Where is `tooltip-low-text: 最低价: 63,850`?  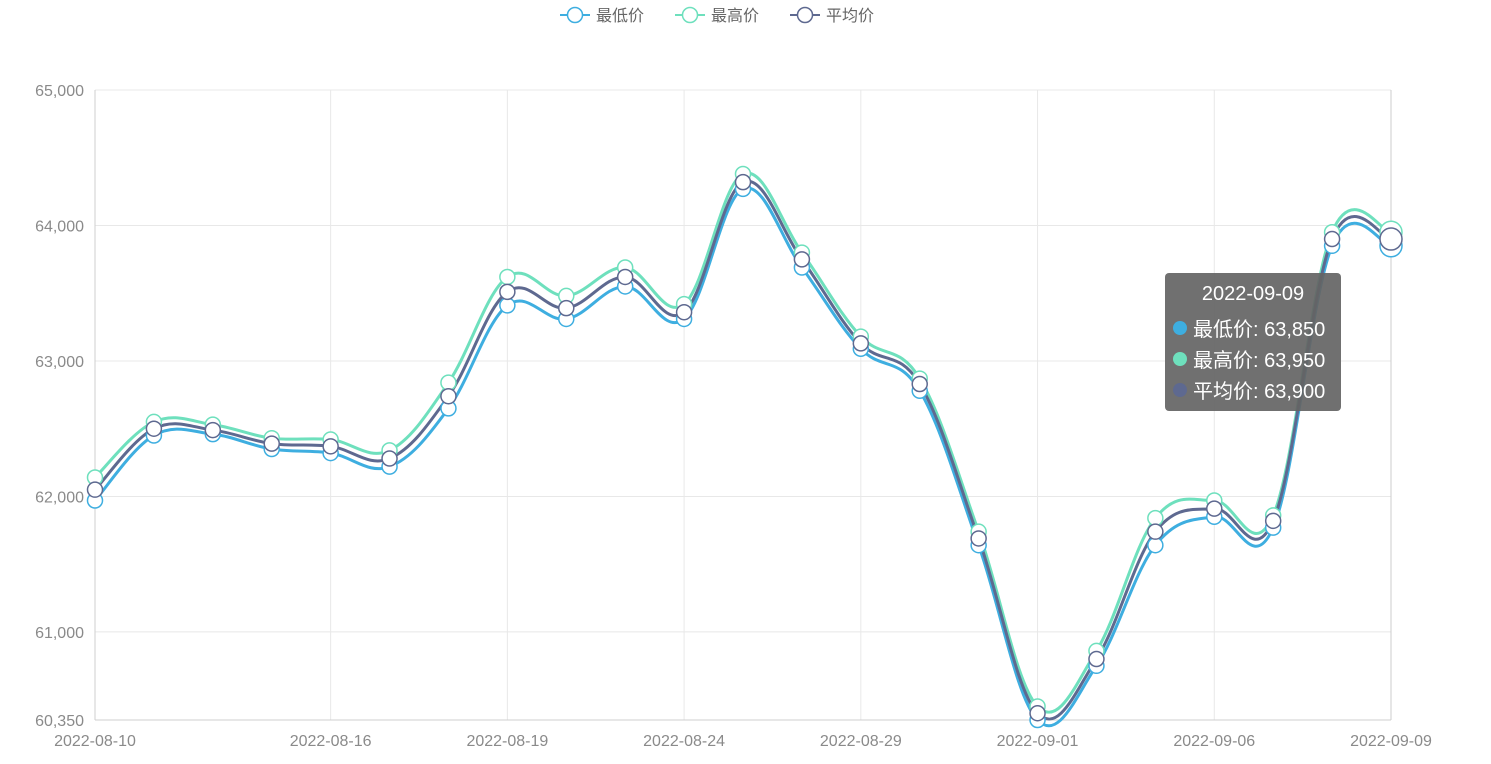 tooltip-low-text: 最低价: 63,850 is located at coordinates (1259, 330).